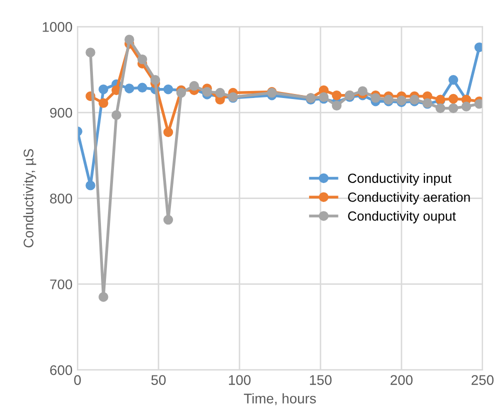 The image size is (500, 411). What do you see at coordinates (29, 198) in the screenshot?
I see `y-axis-title: Conductivity, µS` at bounding box center [29, 198].